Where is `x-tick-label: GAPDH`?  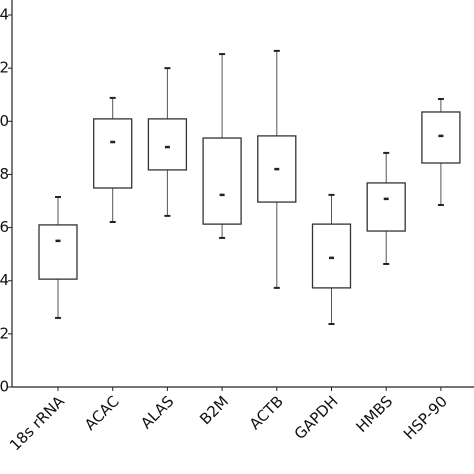 x-tick-label: GAPDH is located at coordinates (316, 417).